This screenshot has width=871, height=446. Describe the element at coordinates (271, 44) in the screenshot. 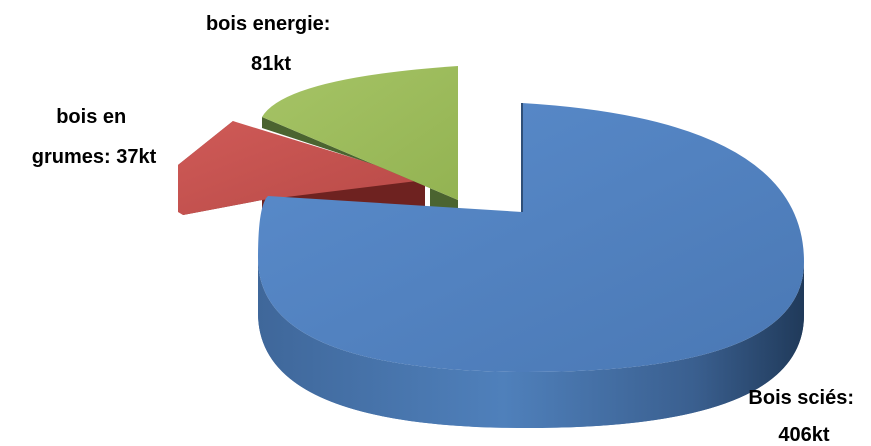

I see `label-energie: bois energie: 81kt` at that location.